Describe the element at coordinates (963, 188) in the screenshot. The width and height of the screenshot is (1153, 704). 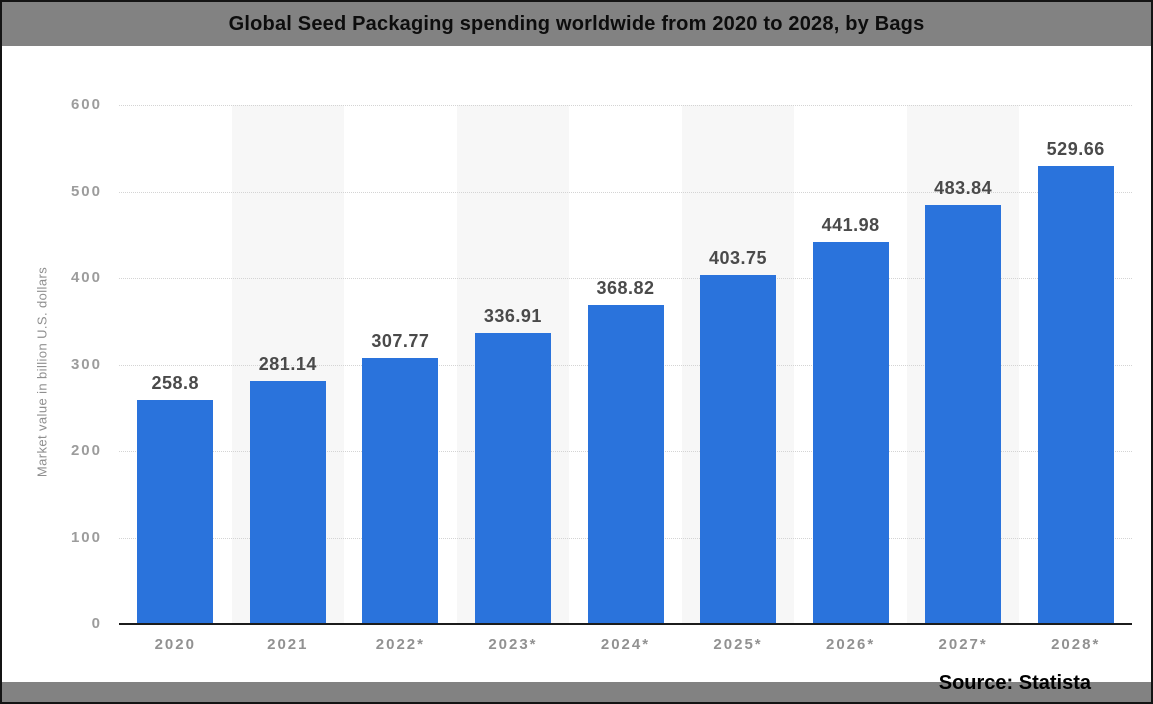
I see `value-label-2027*: 483.84` at that location.